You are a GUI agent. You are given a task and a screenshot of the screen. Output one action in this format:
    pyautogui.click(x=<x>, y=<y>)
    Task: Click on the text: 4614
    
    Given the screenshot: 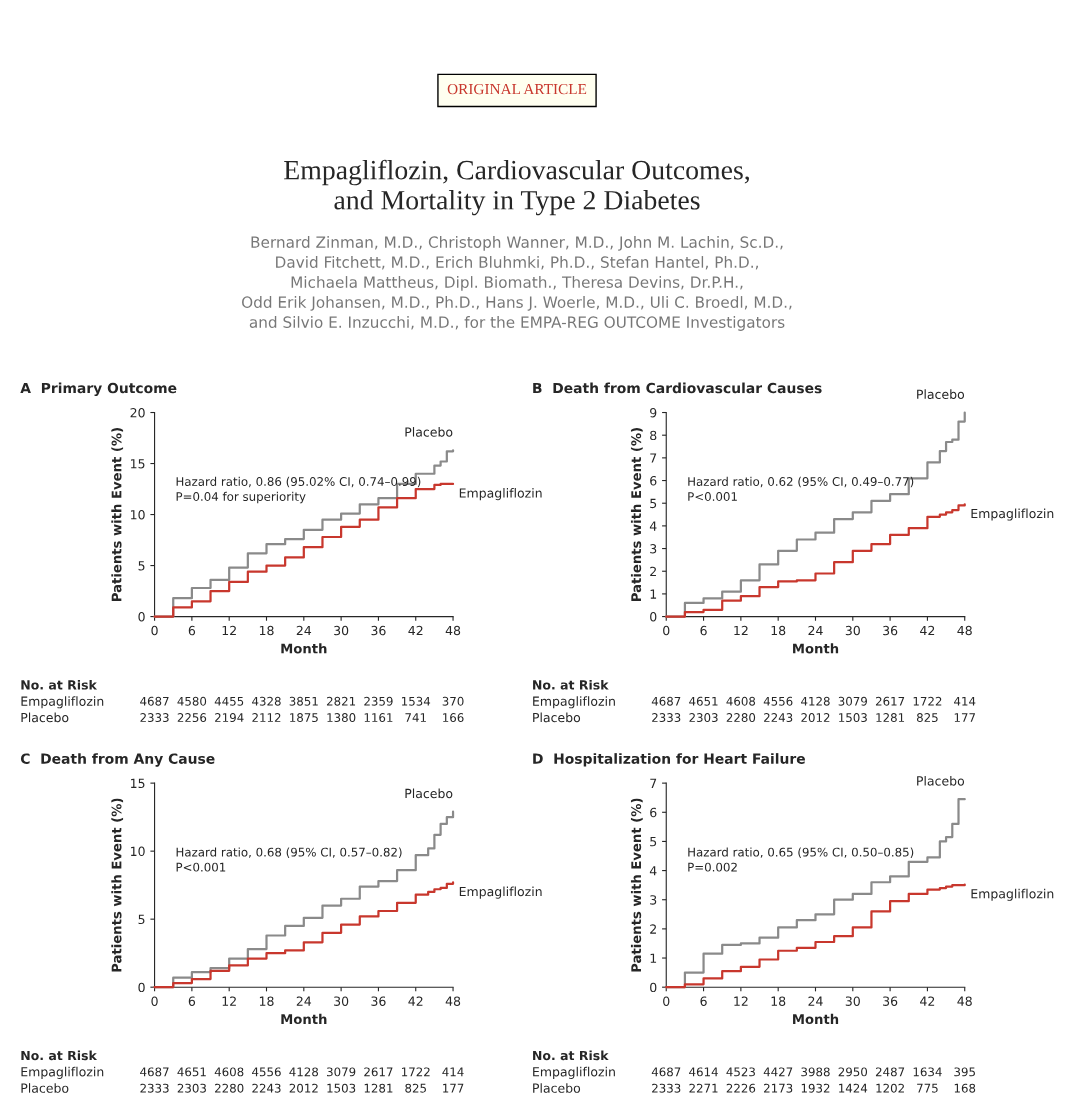 What is the action you would take?
    pyautogui.click(x=703, y=1072)
    